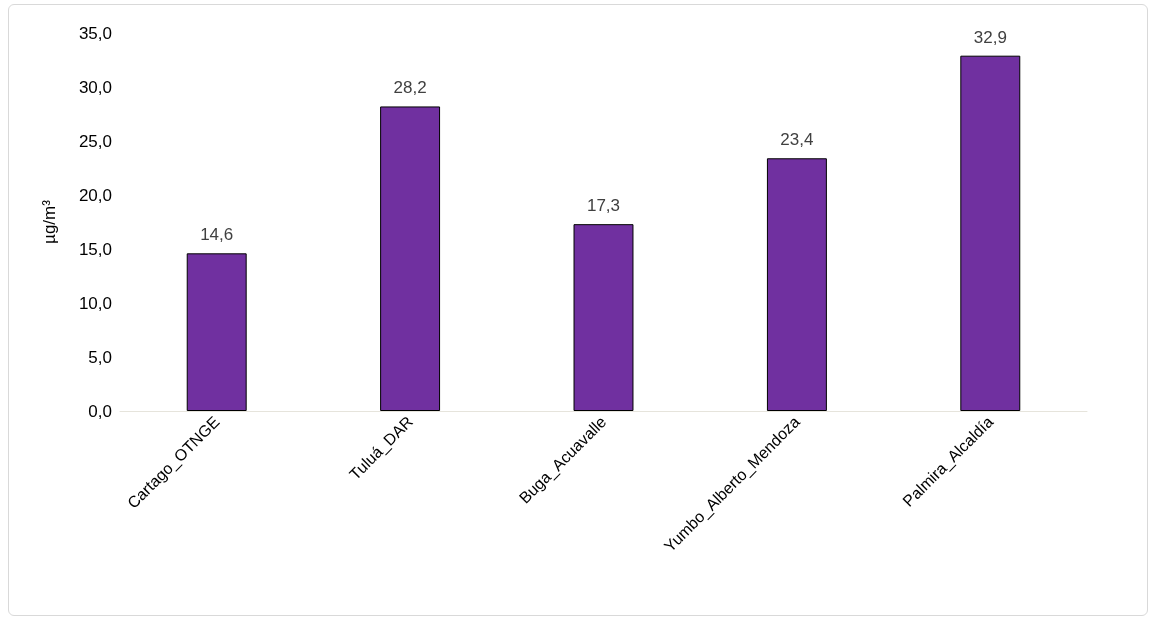 Image resolution: width=1157 pixels, height=622 pixels. Describe the element at coordinates (100, 357) in the screenshot. I see `y-tick-label: 5,0` at that location.